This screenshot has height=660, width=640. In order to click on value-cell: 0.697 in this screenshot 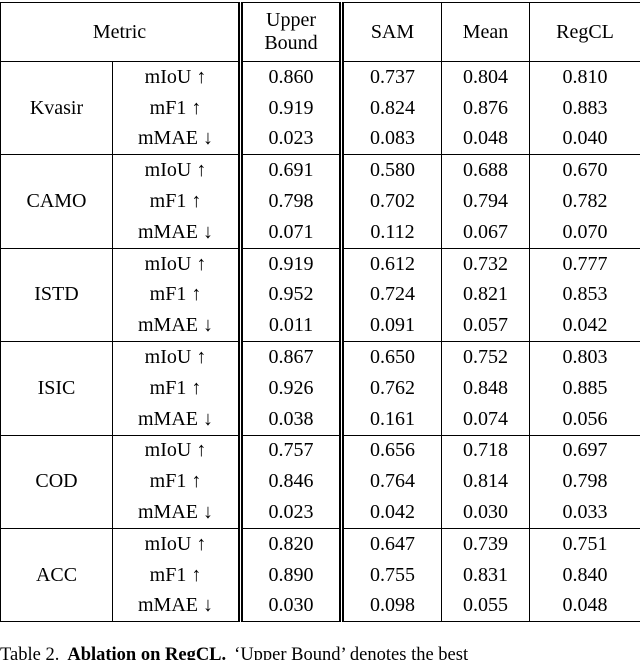, I will do `click(584, 450)`.